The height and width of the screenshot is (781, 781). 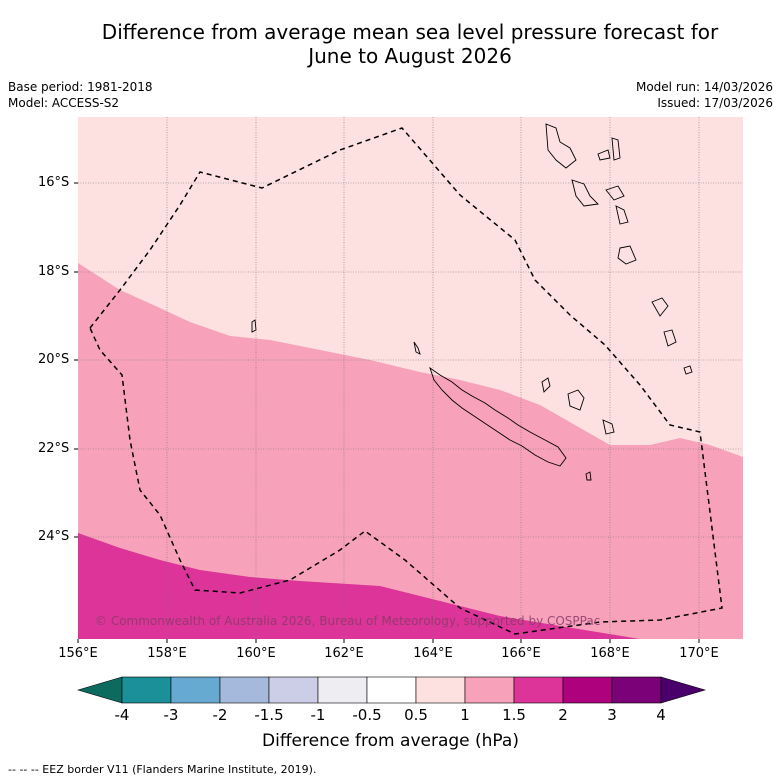 What do you see at coordinates (269, 715) in the screenshot?
I see `cbar-tick-3: -1.5` at bounding box center [269, 715].